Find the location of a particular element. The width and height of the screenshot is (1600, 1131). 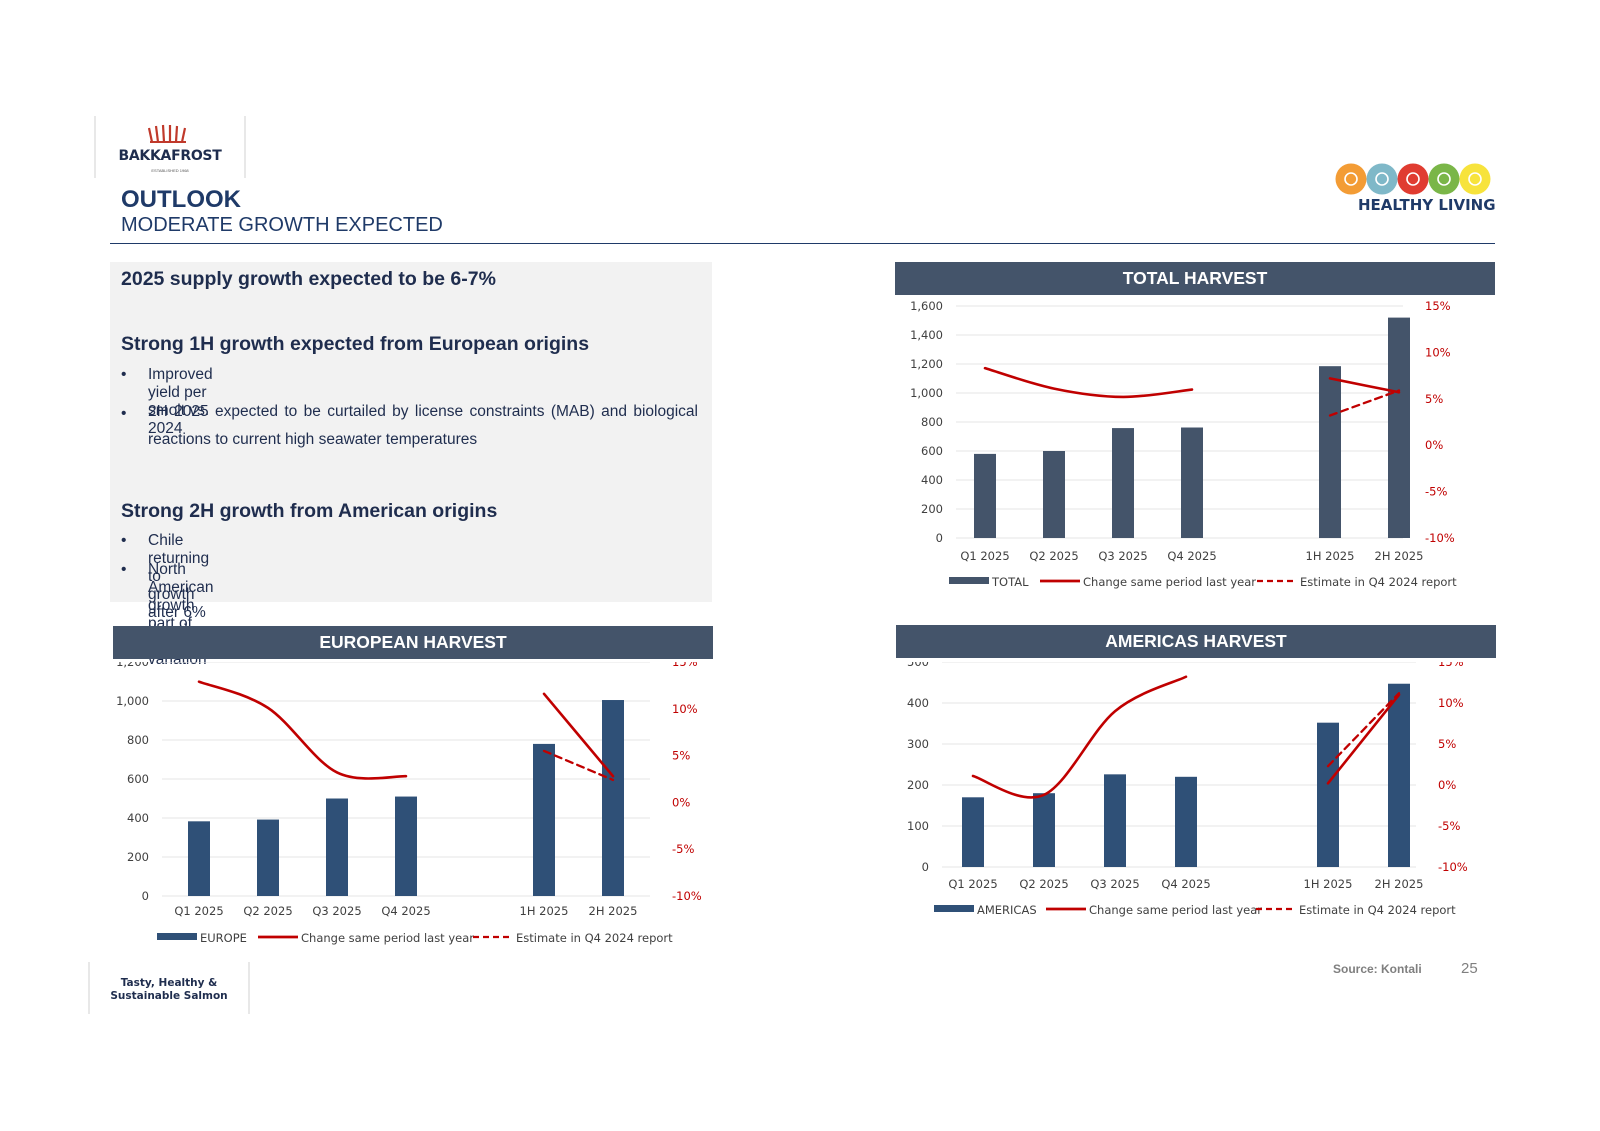

y-tick-label: 800 is located at coordinates (932, 422).